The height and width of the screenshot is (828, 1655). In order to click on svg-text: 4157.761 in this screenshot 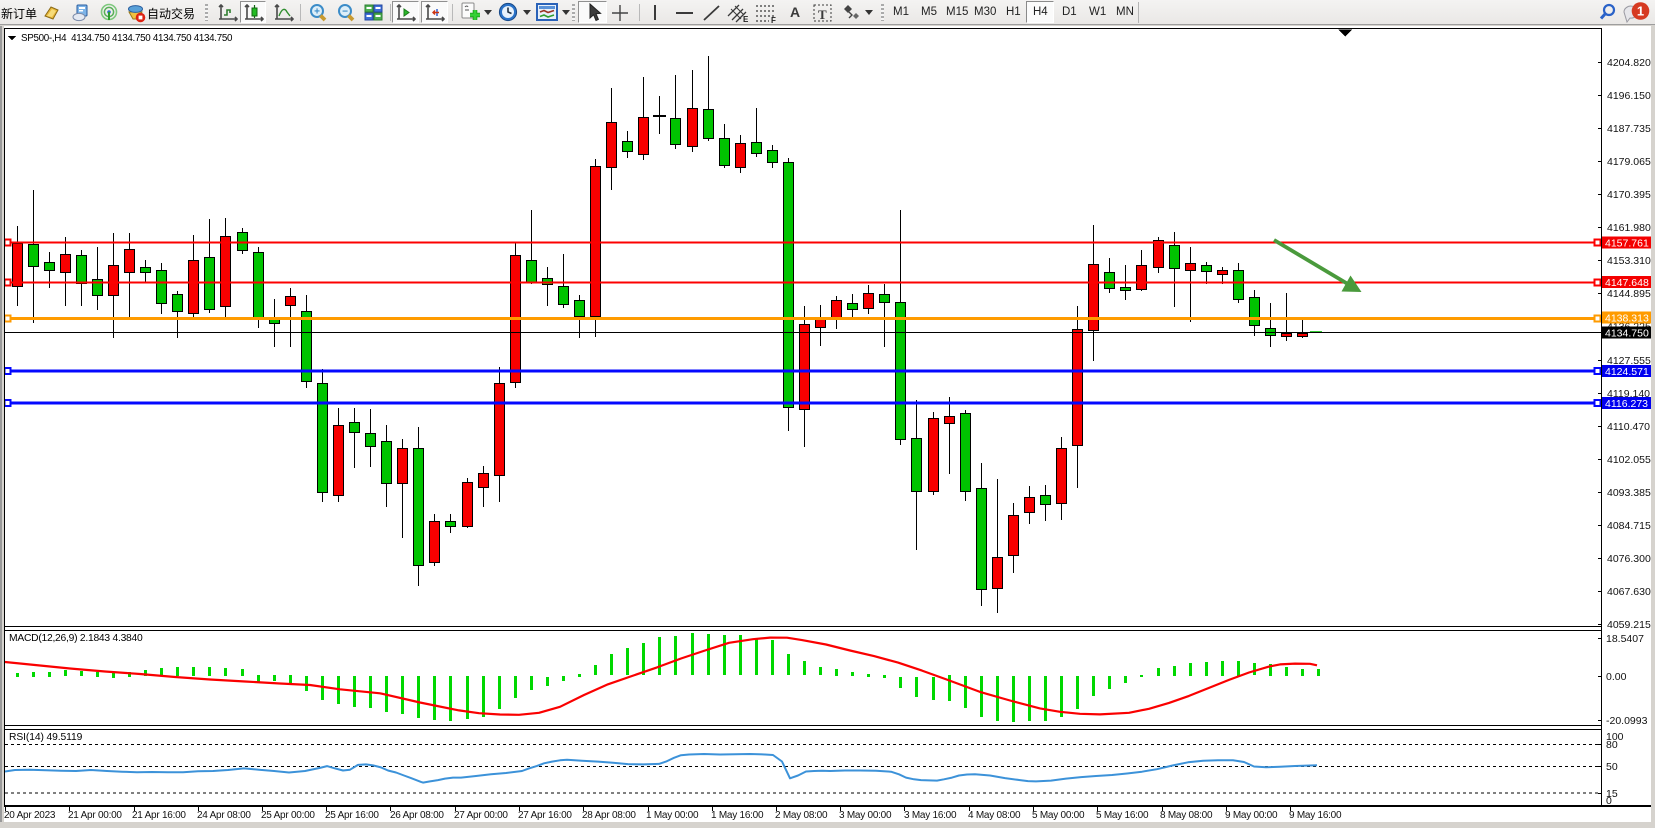, I will do `click(1627, 244)`.